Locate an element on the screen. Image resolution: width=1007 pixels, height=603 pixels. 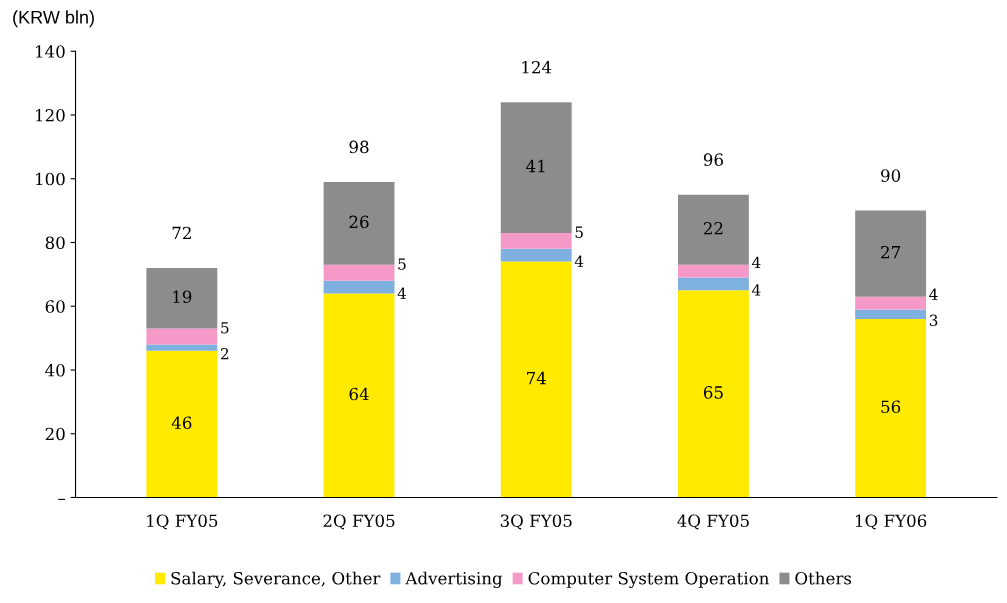
legend-label: Advertising is located at coordinates (454, 579).